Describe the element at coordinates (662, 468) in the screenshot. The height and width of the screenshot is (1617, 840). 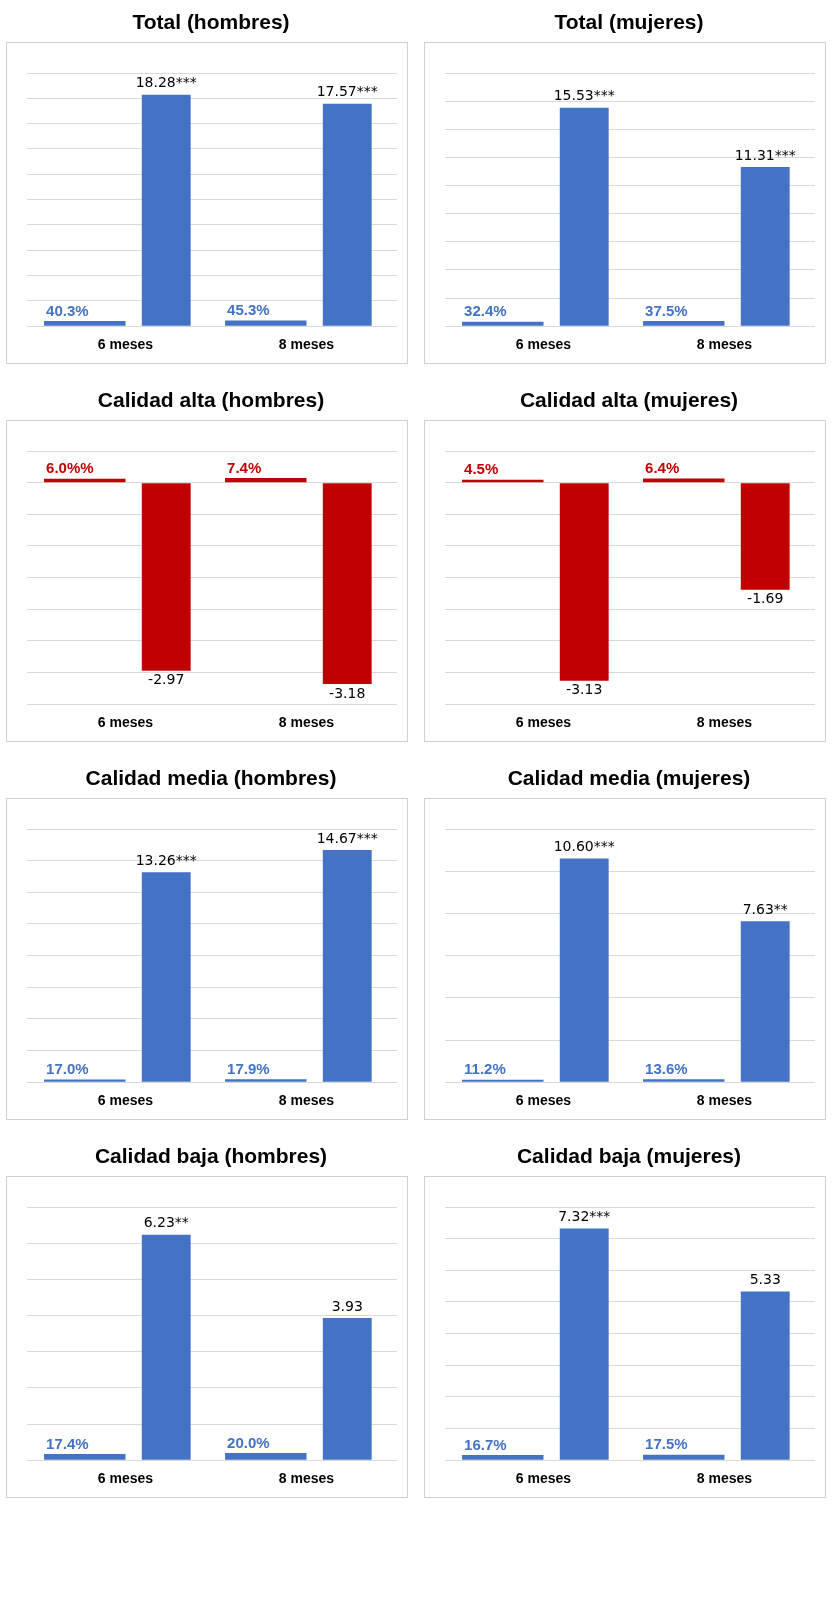
I see `data-label: 6.4%` at that location.